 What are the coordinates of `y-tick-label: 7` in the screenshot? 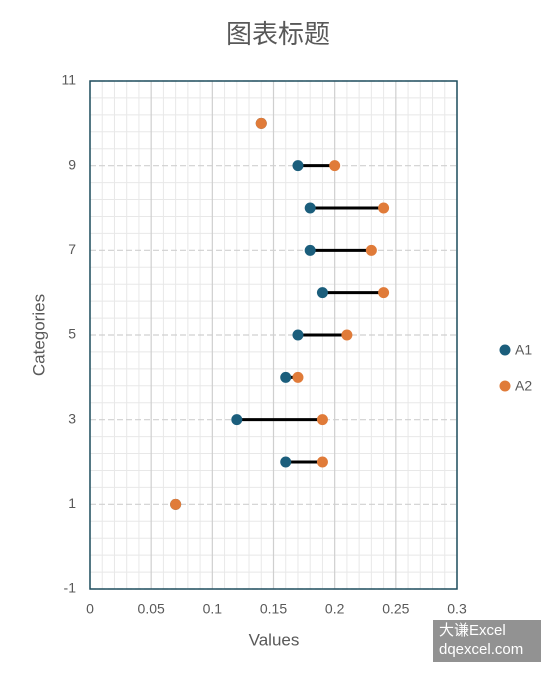 It's located at (72, 249).